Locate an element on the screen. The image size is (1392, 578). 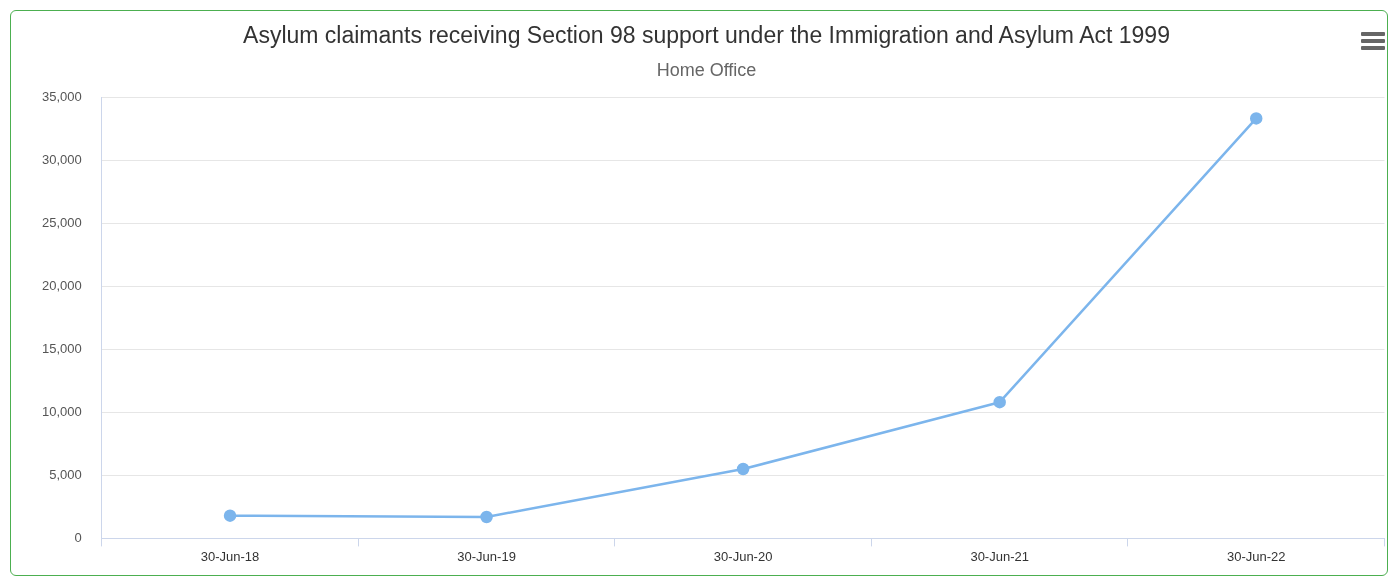
x-tick-label: 30-Jun-22 is located at coordinates (1256, 556).